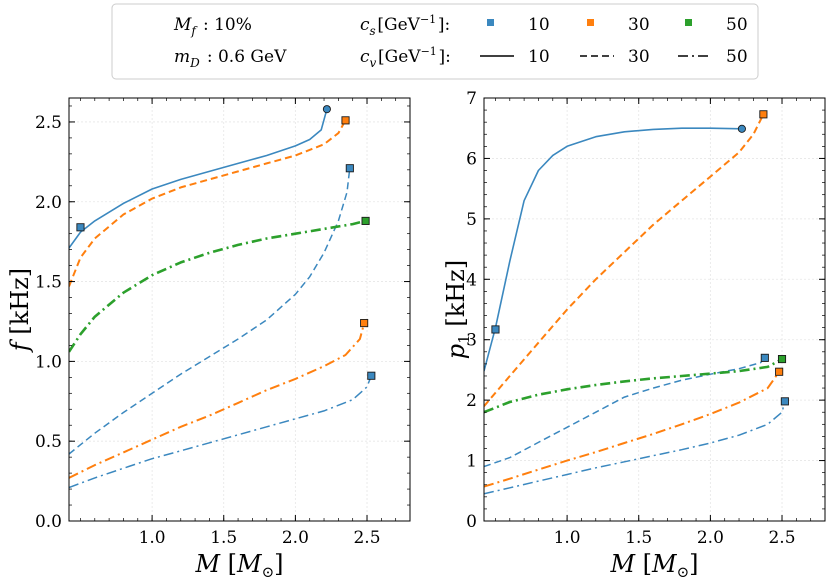 This screenshot has width=830, height=582. What do you see at coordinates (230, 58) in the screenshot?
I see `legend-md-label: mD : 0.6 GeV` at bounding box center [230, 58].